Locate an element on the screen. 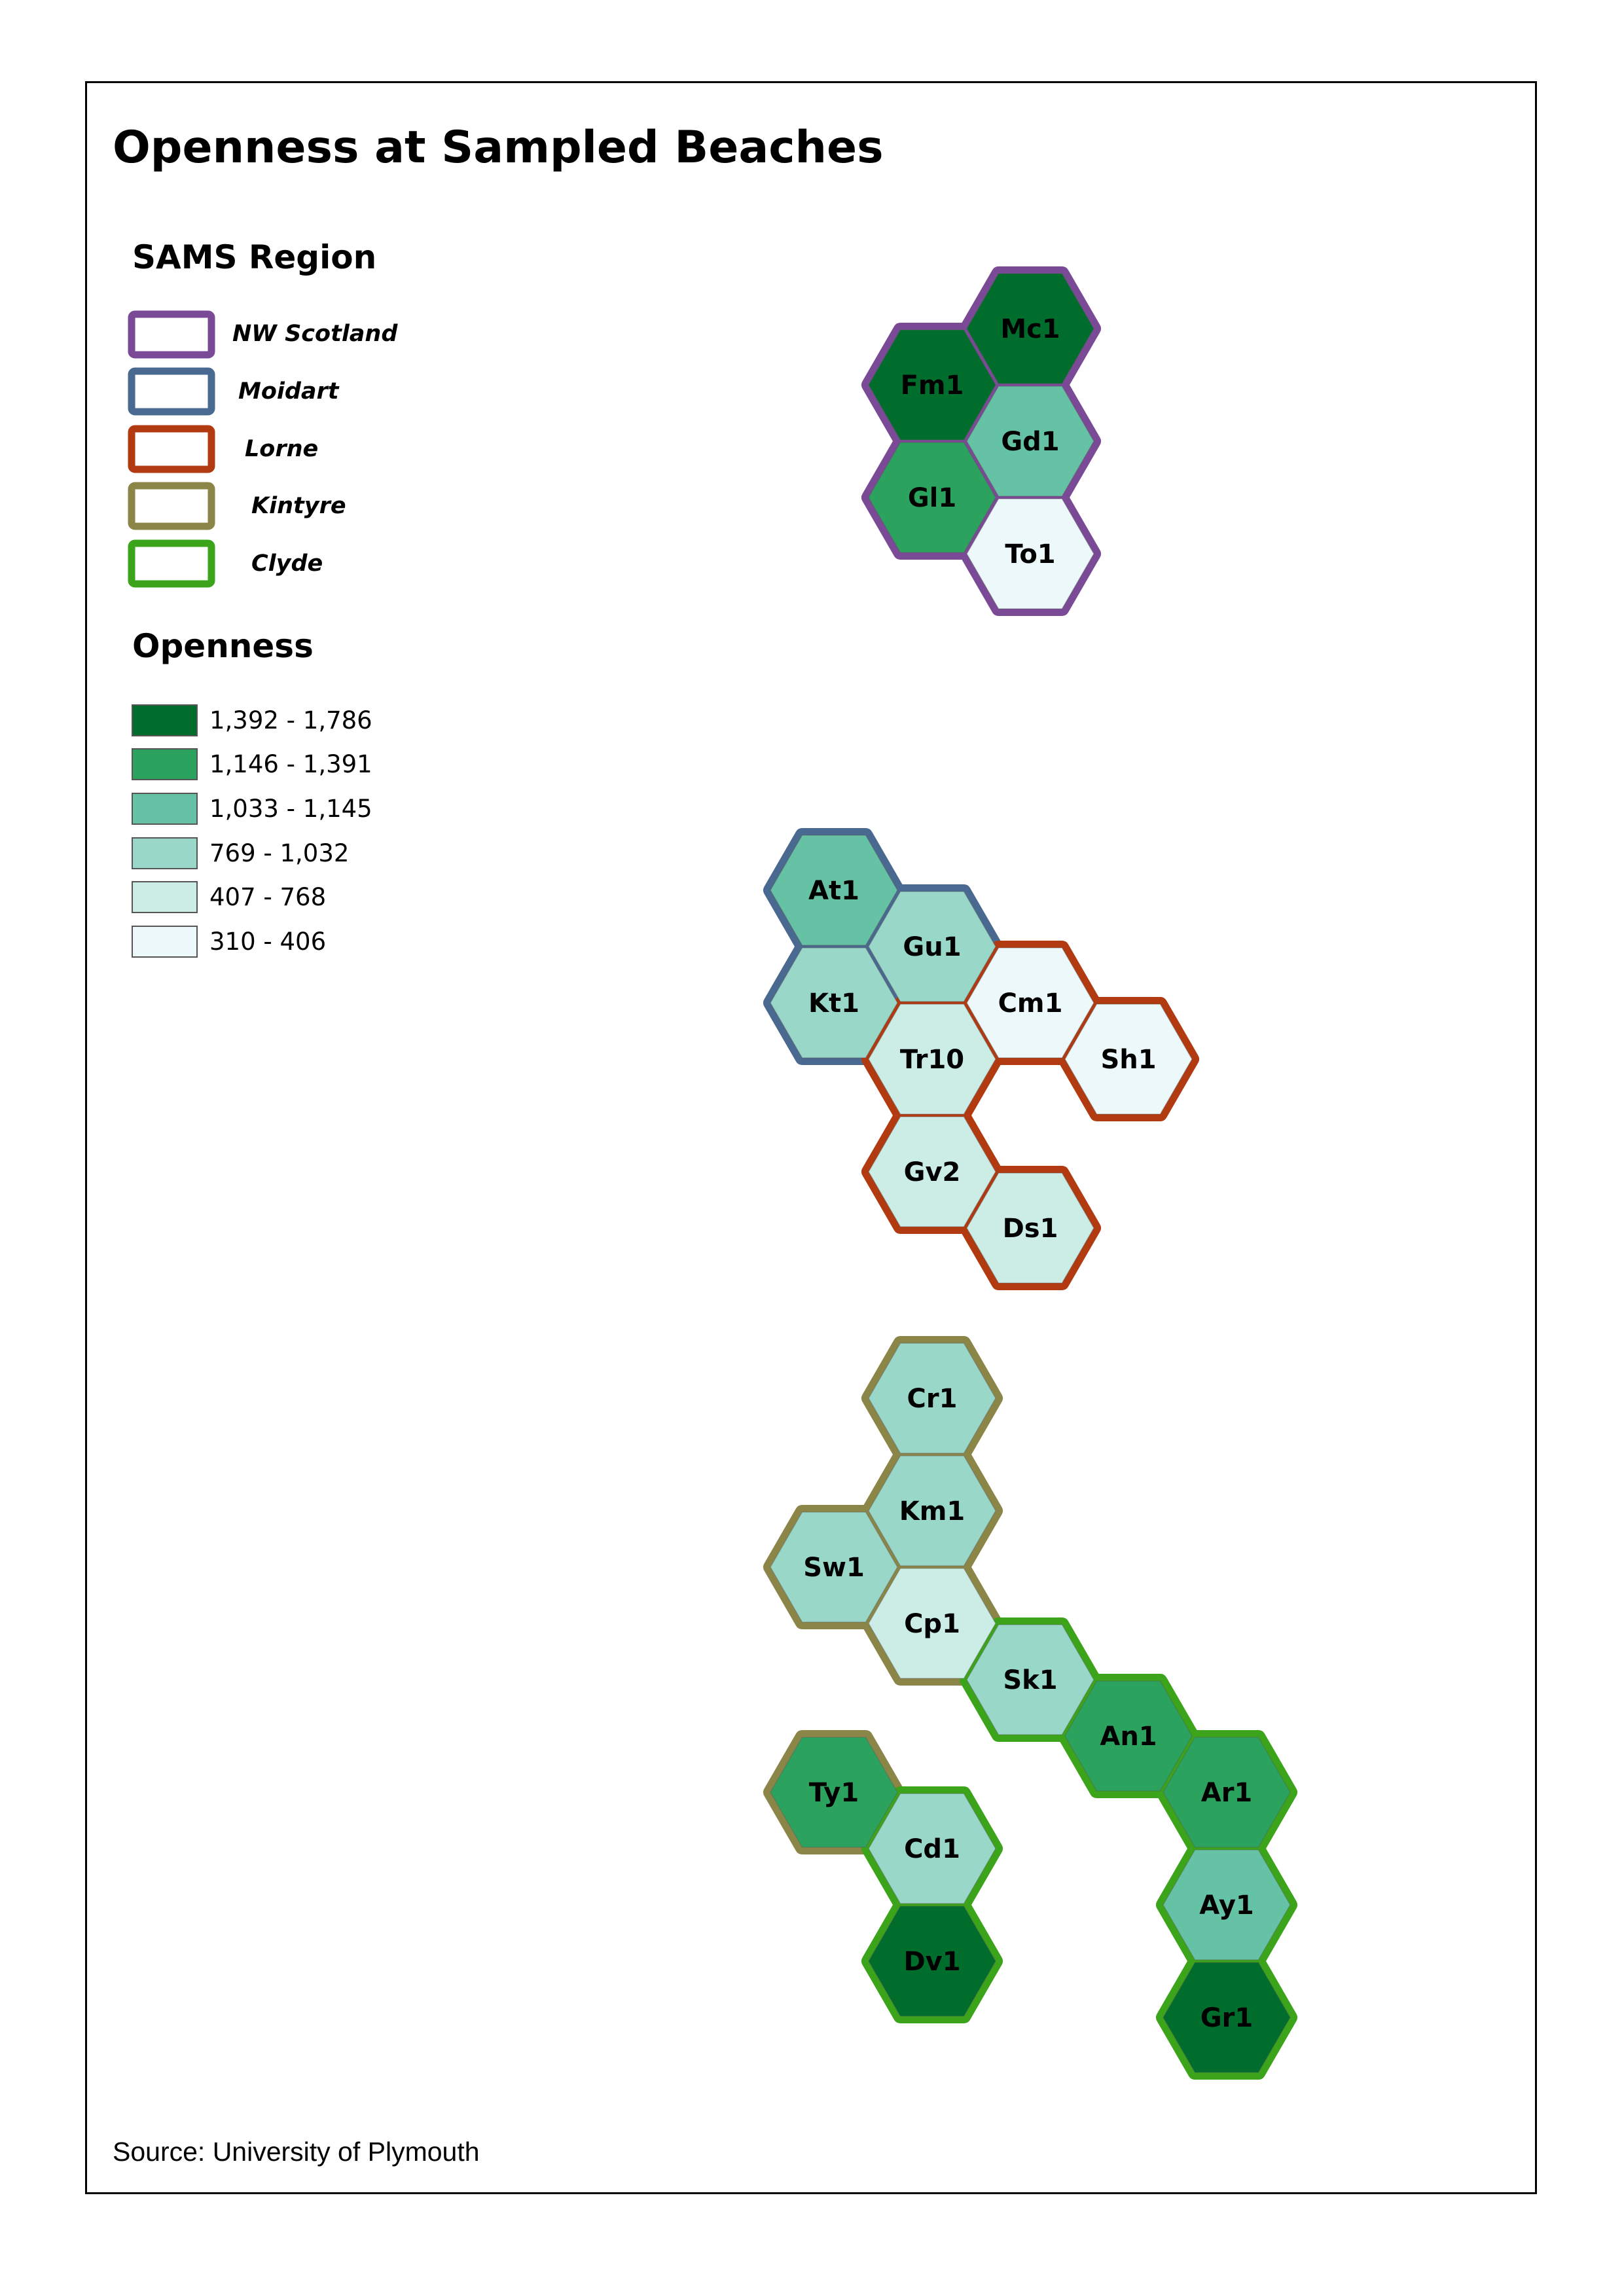 This screenshot has height=2295, width=1624. hex-sw1 is located at coordinates (834, 1567).